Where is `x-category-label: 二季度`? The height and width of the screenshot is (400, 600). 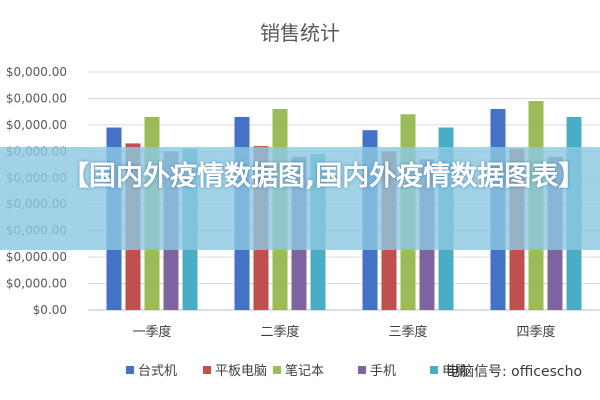
x-category-label: 二季度 is located at coordinates (279, 332).